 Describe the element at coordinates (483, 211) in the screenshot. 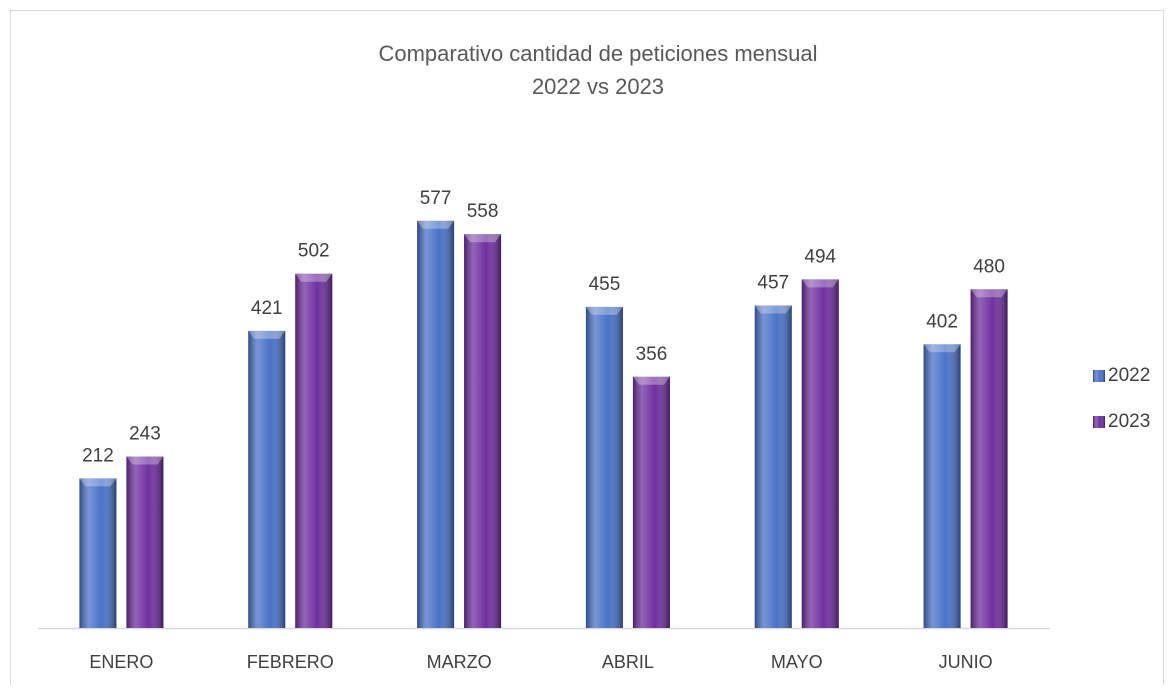

I see `data-label: 558` at that location.